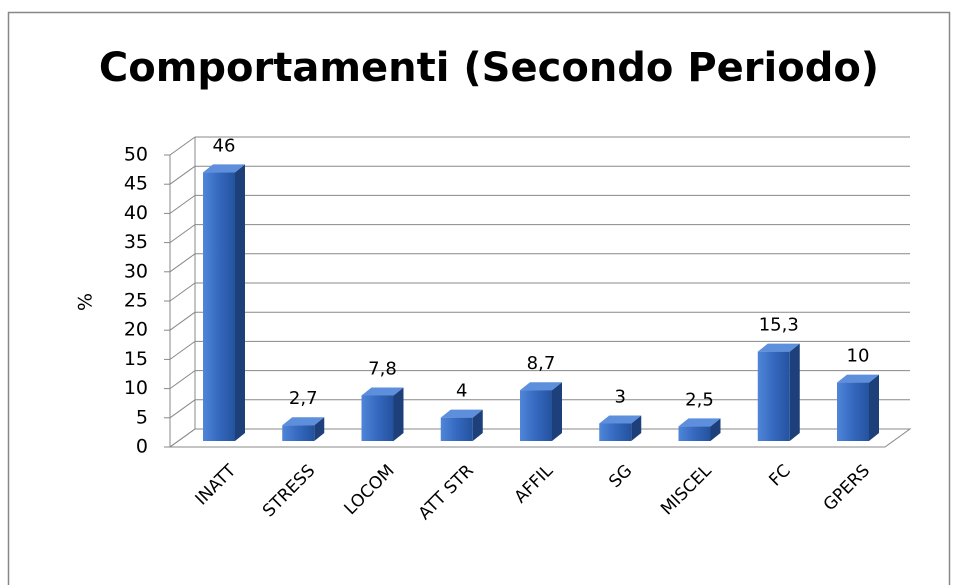 The height and width of the screenshot is (585, 958). Describe the element at coordinates (382, 368) in the screenshot. I see `value-label: 7,8` at that location.